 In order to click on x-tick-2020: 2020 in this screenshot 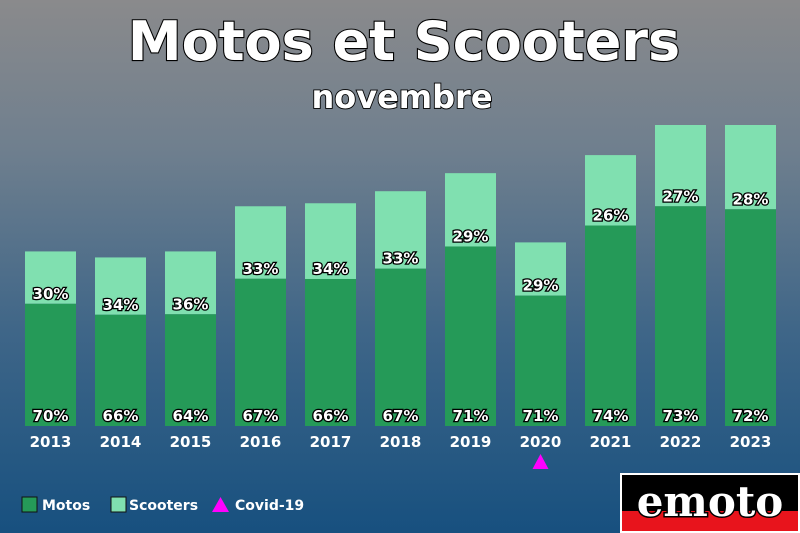, I will do `click(541, 442)`.